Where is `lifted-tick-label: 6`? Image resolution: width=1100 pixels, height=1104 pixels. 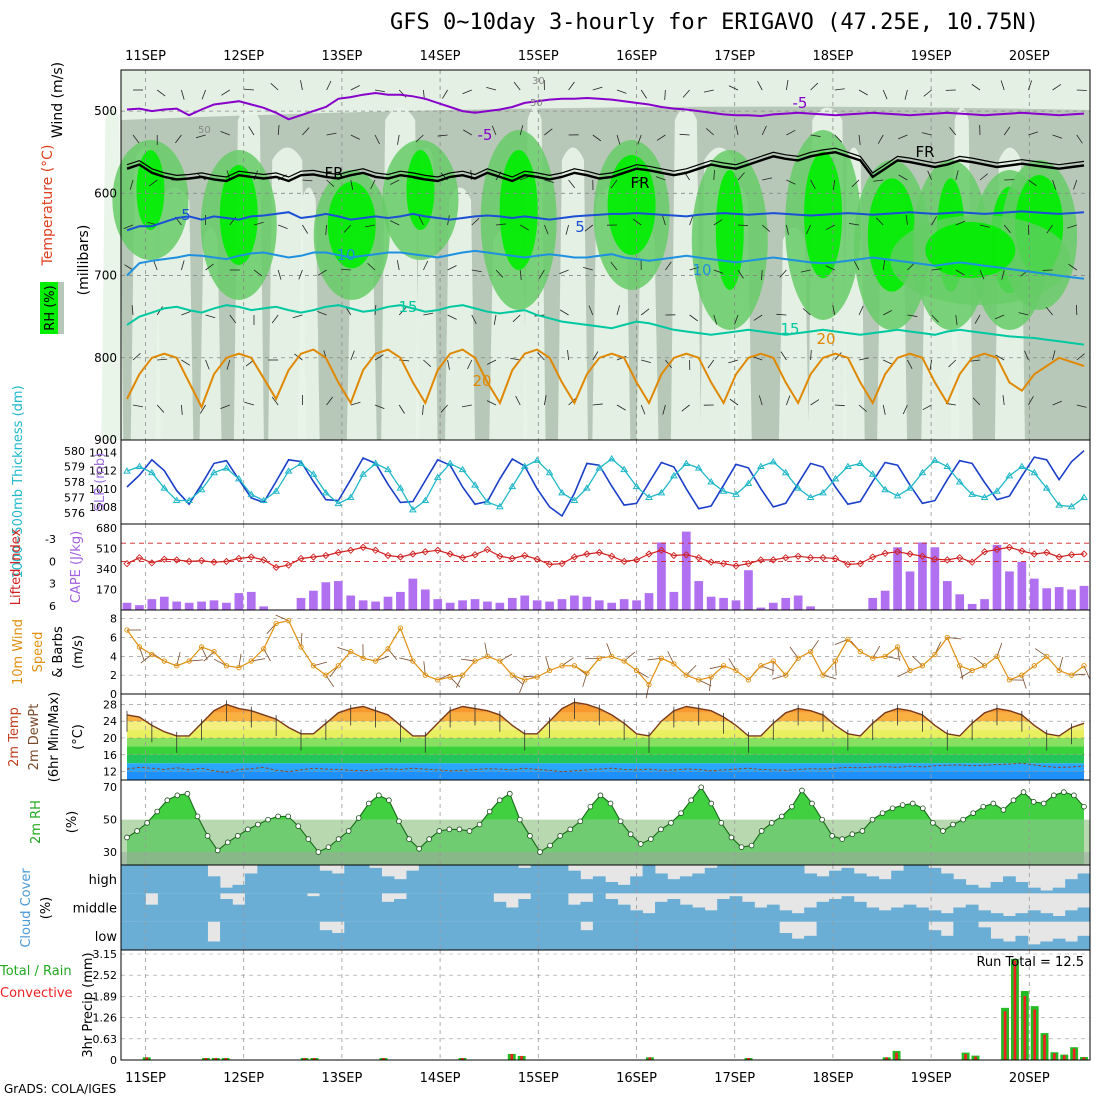
lifted-tick-label: 6 is located at coordinates (52, 606).